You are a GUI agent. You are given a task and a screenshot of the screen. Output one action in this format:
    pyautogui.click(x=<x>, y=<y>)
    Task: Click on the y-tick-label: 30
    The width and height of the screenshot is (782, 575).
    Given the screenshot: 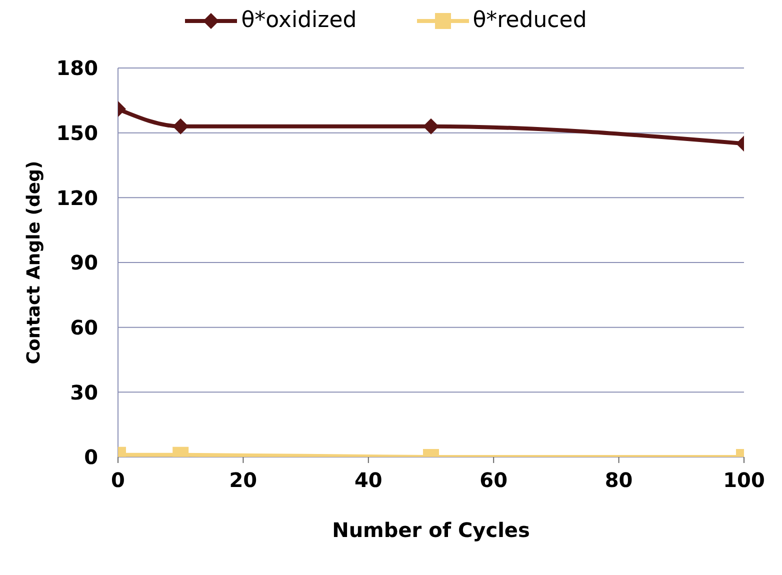 What is the action you would take?
    pyautogui.click(x=84, y=392)
    